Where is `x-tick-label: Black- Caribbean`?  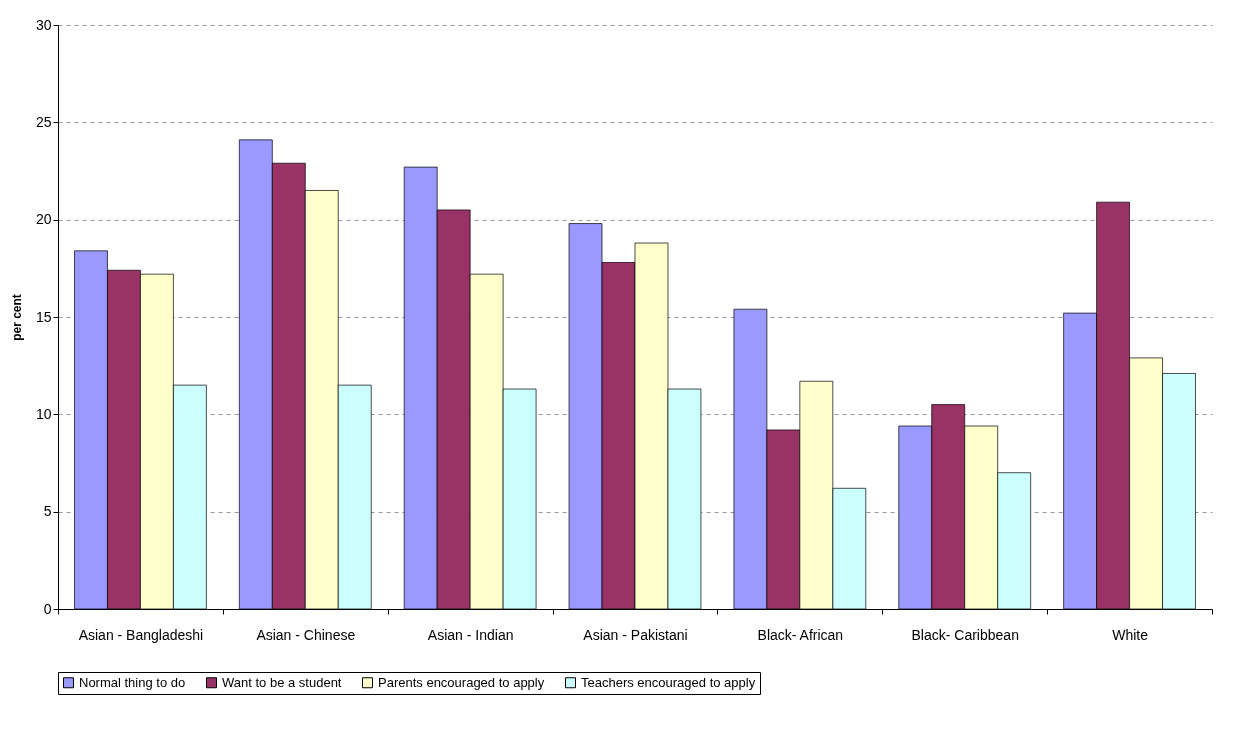
x-tick-label: Black- Caribbean is located at coordinates (965, 634).